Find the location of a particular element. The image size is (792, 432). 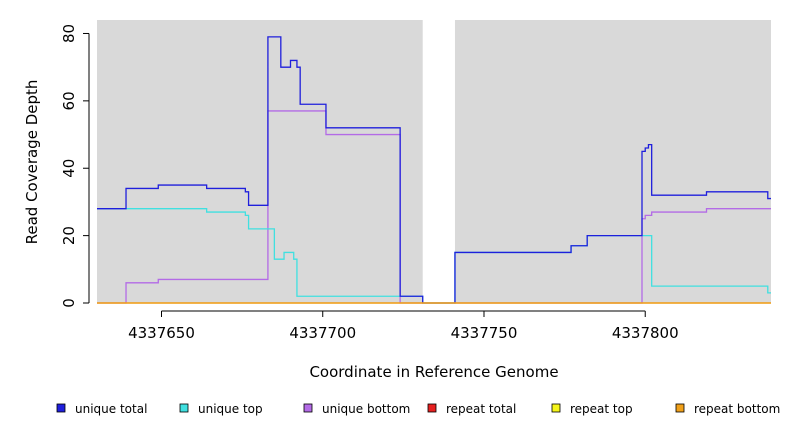

legend-item: unique bottom is located at coordinates (356, 409).